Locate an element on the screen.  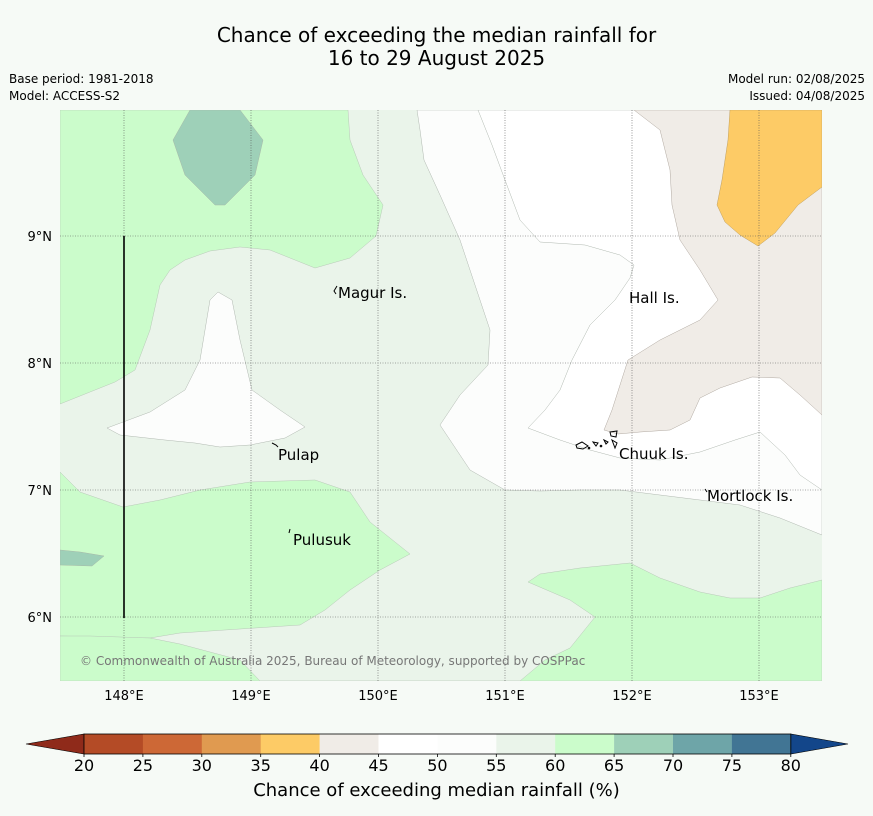
colorbar-tick-label: 70 is located at coordinates (673, 765).